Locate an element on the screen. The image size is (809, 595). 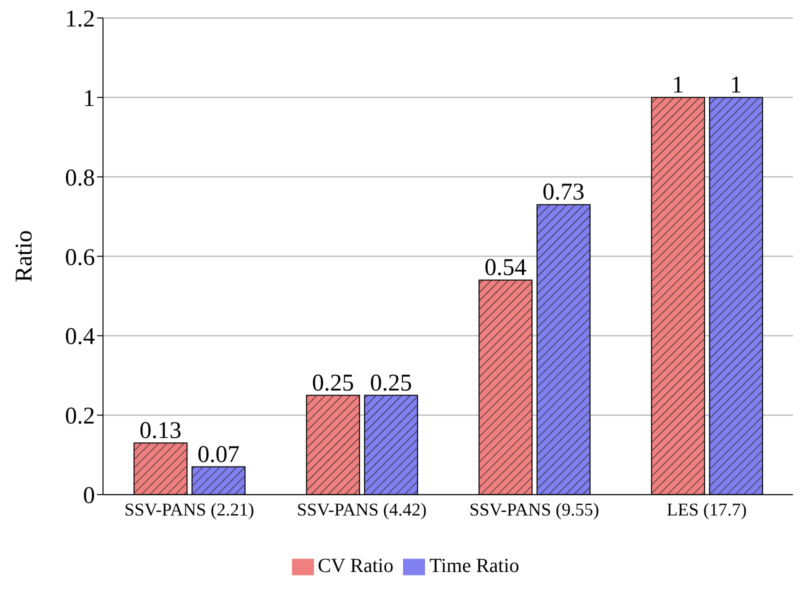
x-tick-label: SSV-PANS (9.55) is located at coordinates (534, 509).